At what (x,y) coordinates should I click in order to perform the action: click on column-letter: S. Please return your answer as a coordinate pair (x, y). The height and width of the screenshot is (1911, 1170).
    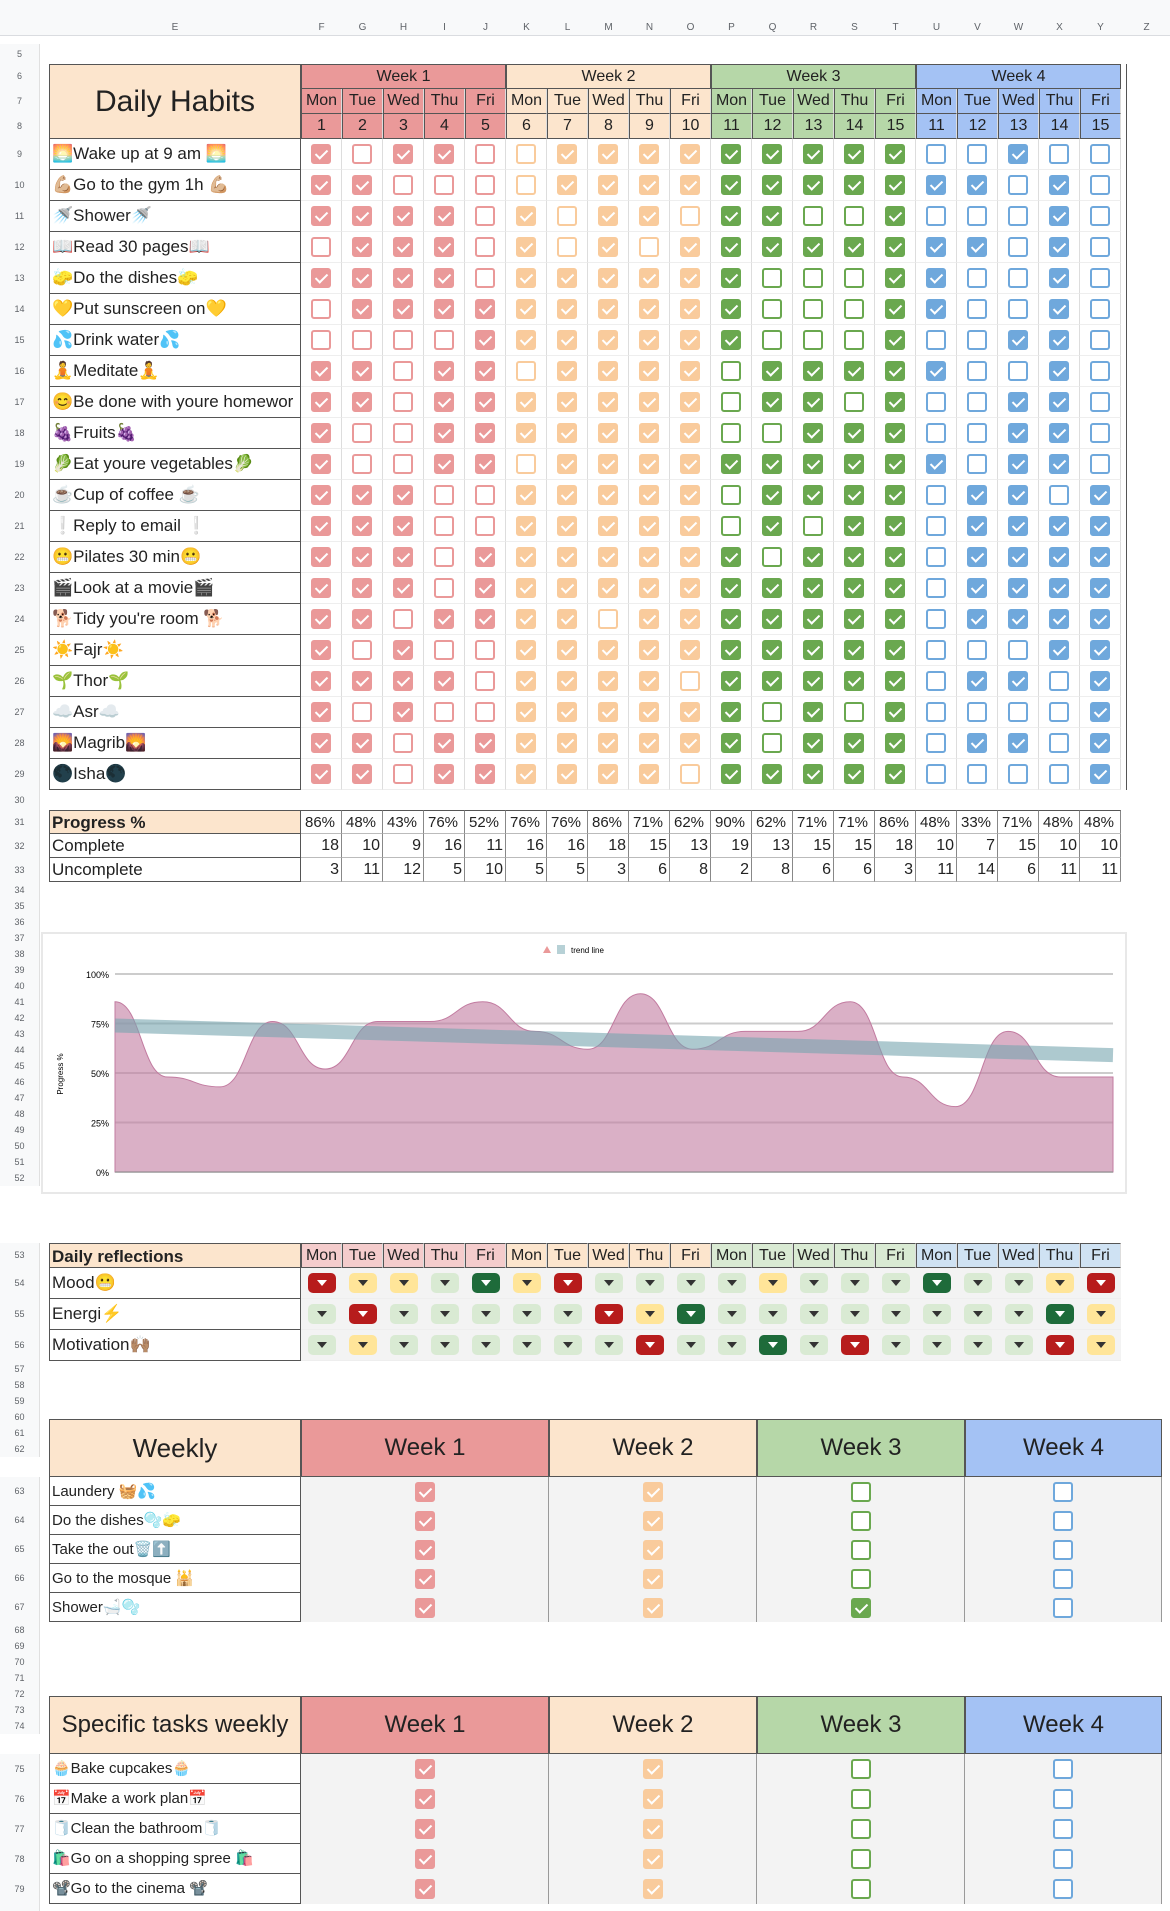
    Looking at the image, I should click on (854, 27).